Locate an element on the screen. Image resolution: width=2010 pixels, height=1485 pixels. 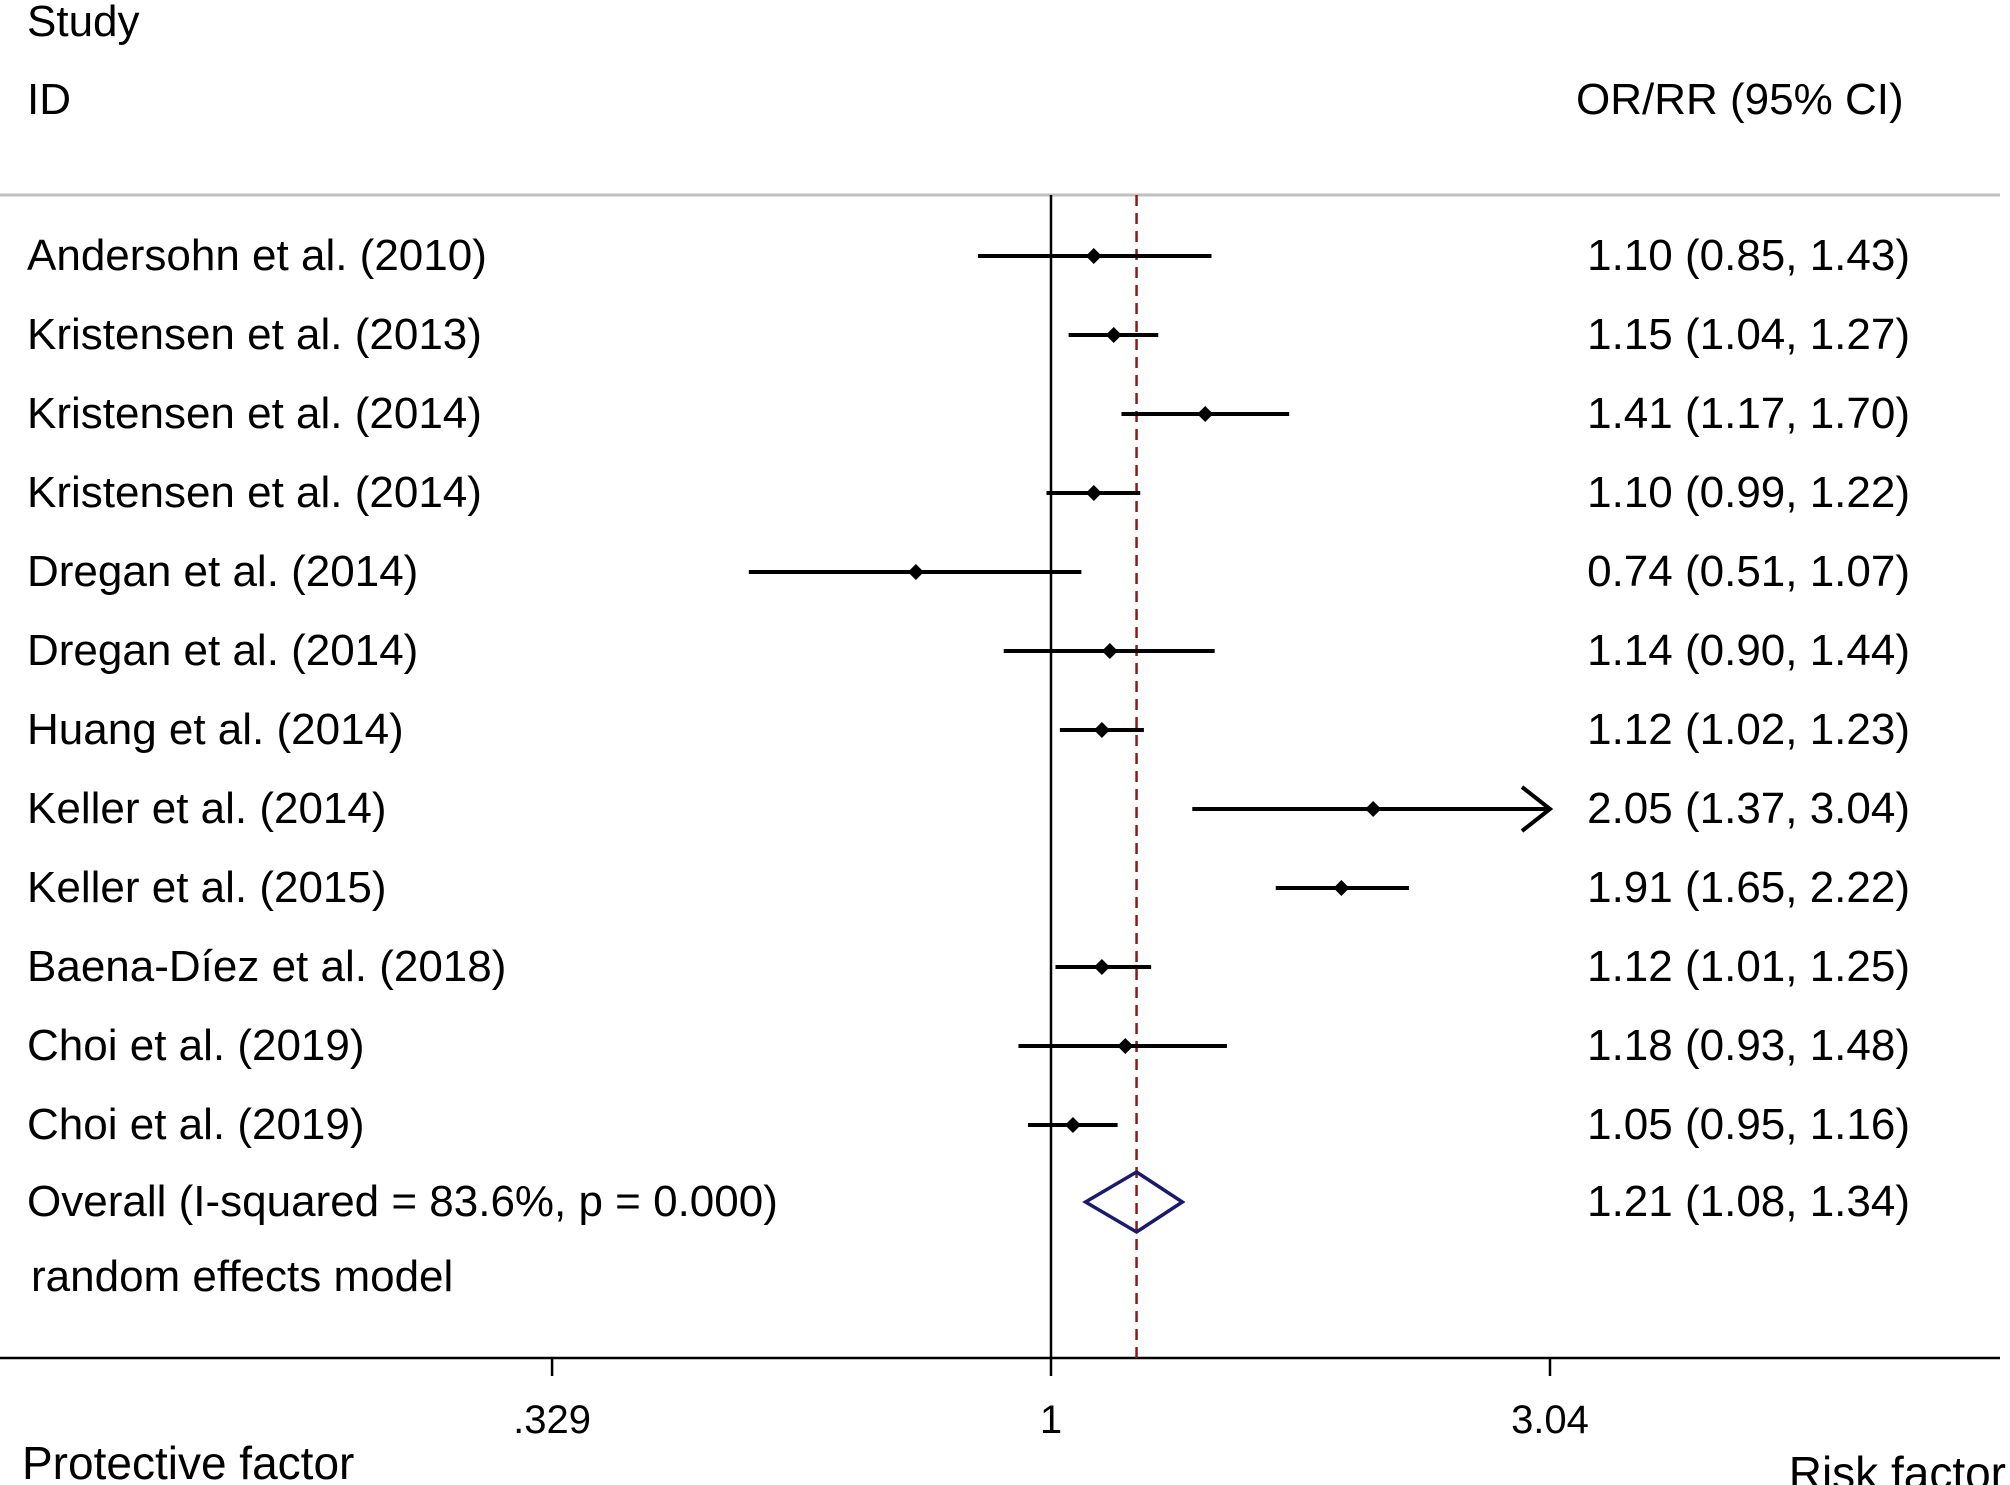
study-effect-text: 1.05 (0.95, 1.16) is located at coordinates (1748, 1124).